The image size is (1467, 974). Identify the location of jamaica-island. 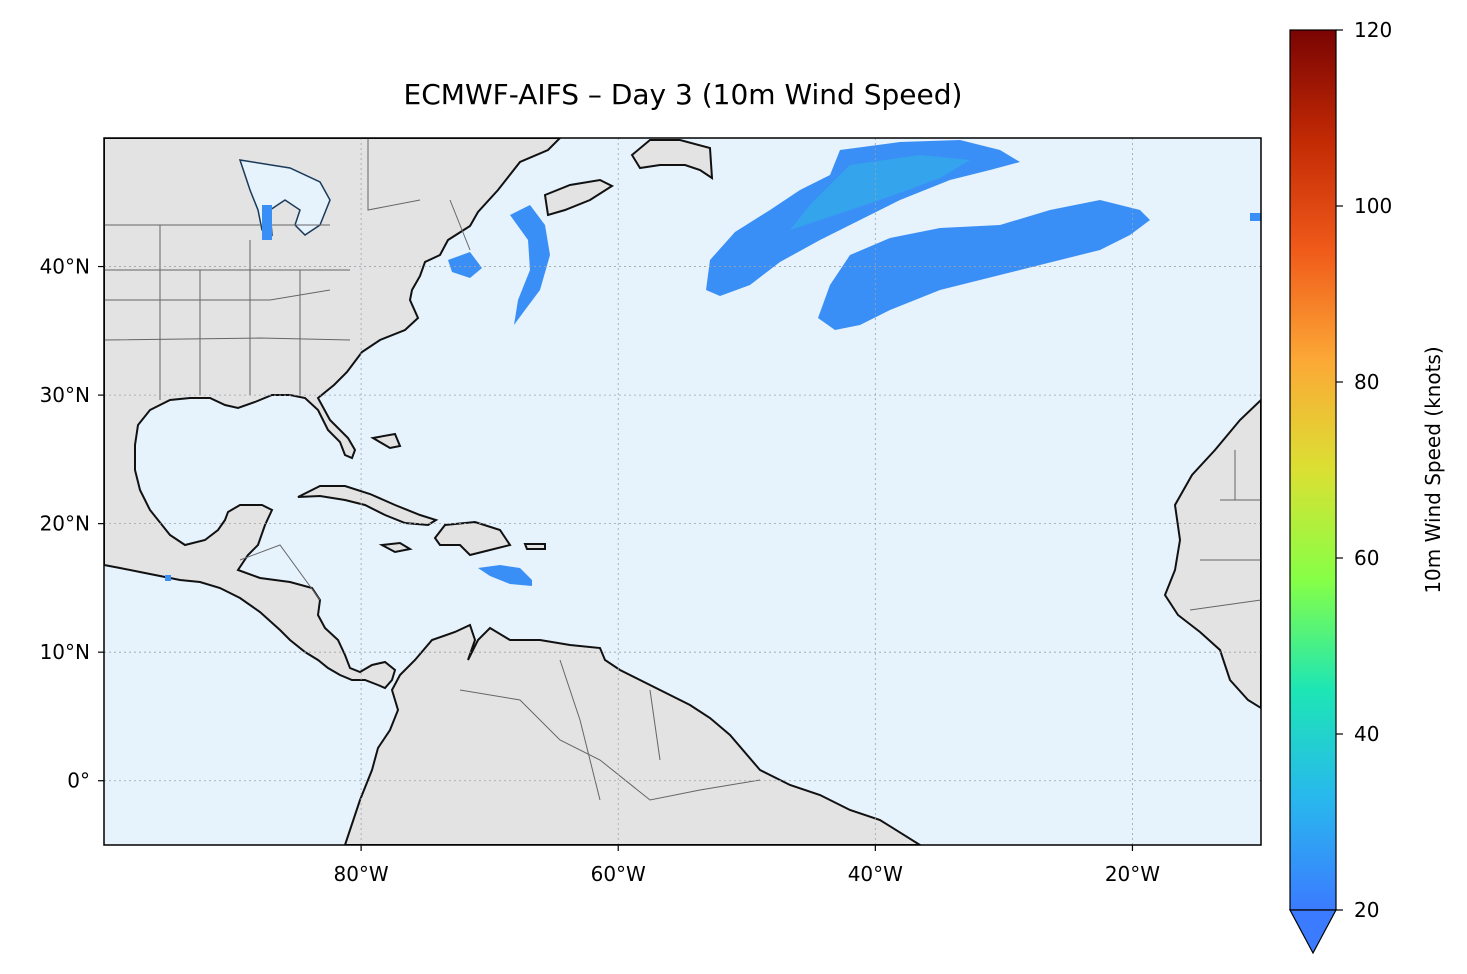
(395, 547).